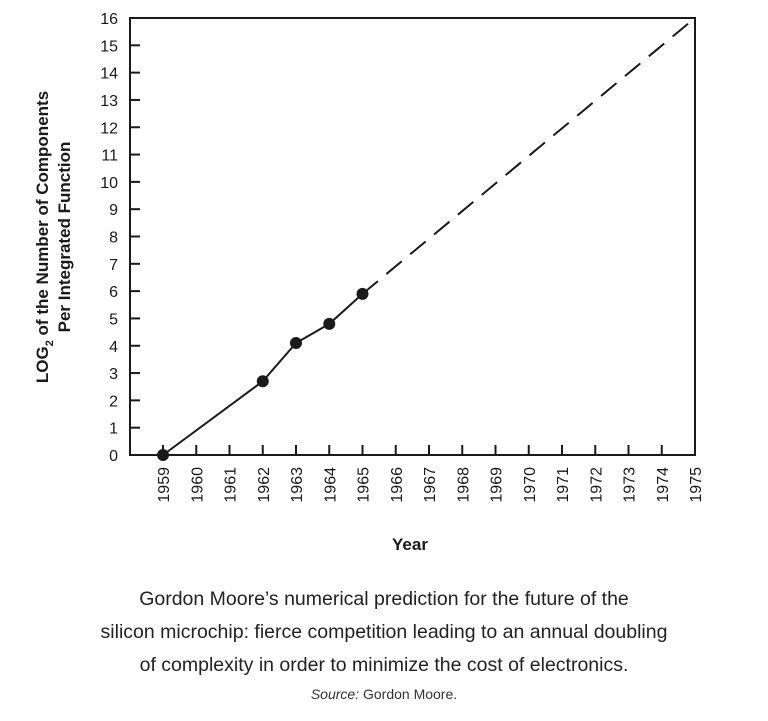  I want to click on x-tick-label: 1963, so click(297, 485).